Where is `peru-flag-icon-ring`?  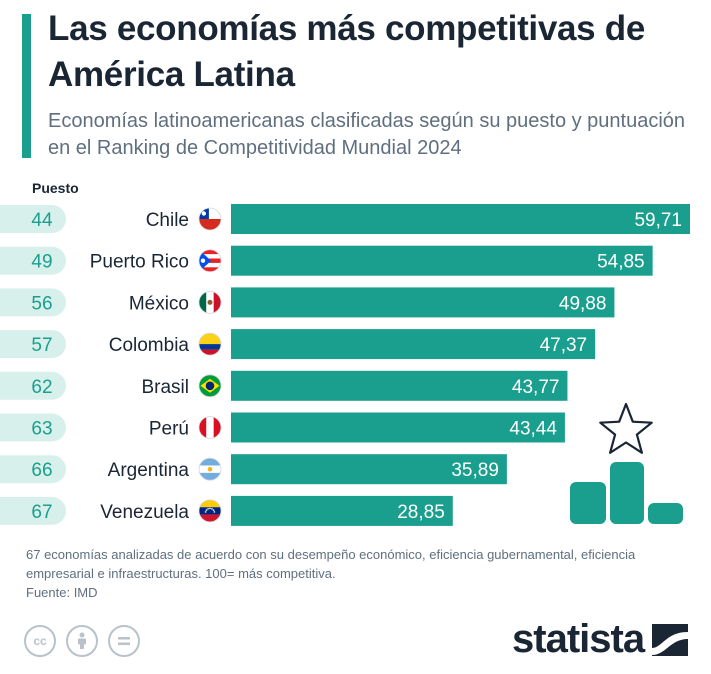 peru-flag-icon-ring is located at coordinates (210, 427).